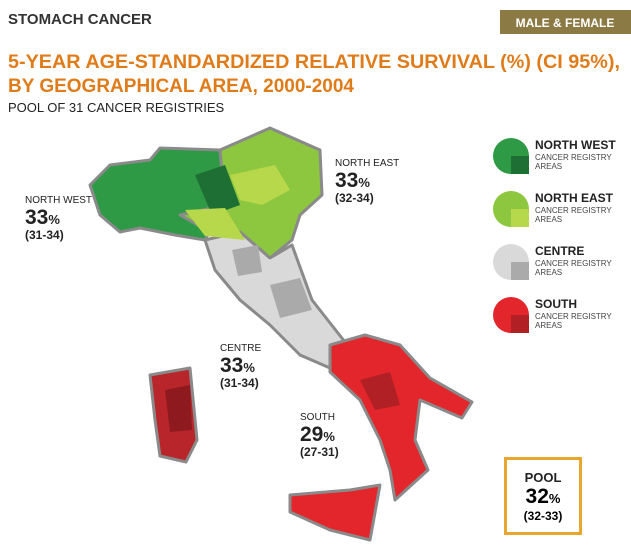 This screenshot has width=631, height=551. What do you see at coordinates (554, 498) in the screenshot?
I see `pool-unit: %` at bounding box center [554, 498].